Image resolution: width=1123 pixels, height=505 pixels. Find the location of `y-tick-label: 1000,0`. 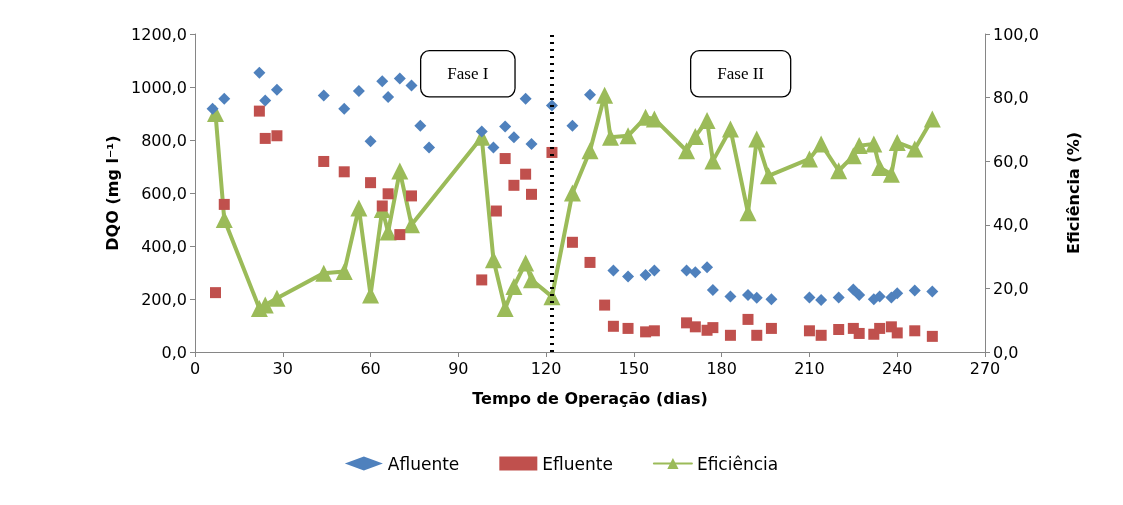

y-tick-label: 1000,0 is located at coordinates (159, 87).